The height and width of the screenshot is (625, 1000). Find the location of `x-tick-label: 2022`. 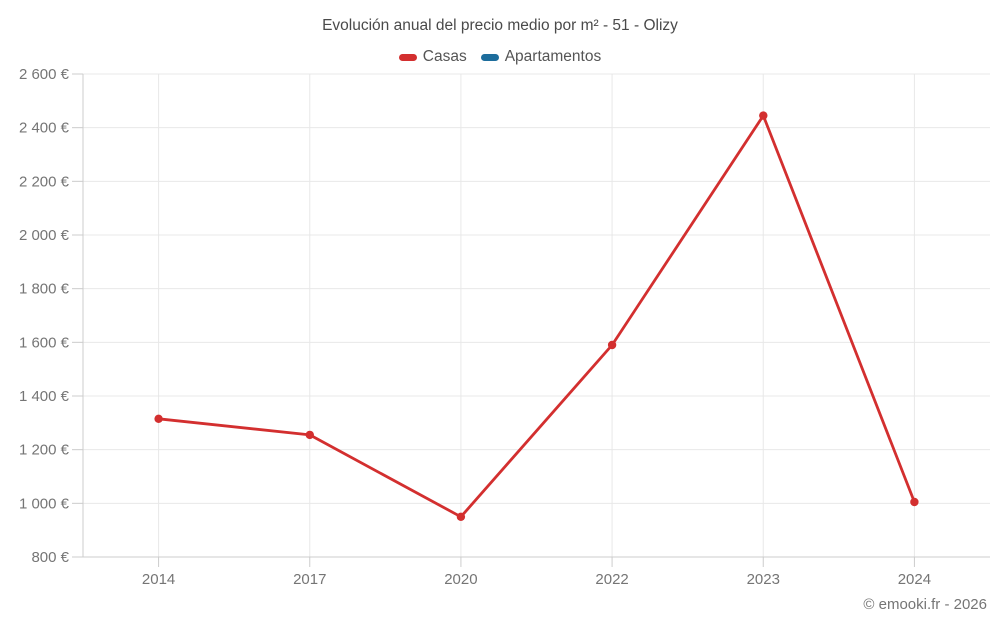

x-tick-label: 2022 is located at coordinates (611, 579).